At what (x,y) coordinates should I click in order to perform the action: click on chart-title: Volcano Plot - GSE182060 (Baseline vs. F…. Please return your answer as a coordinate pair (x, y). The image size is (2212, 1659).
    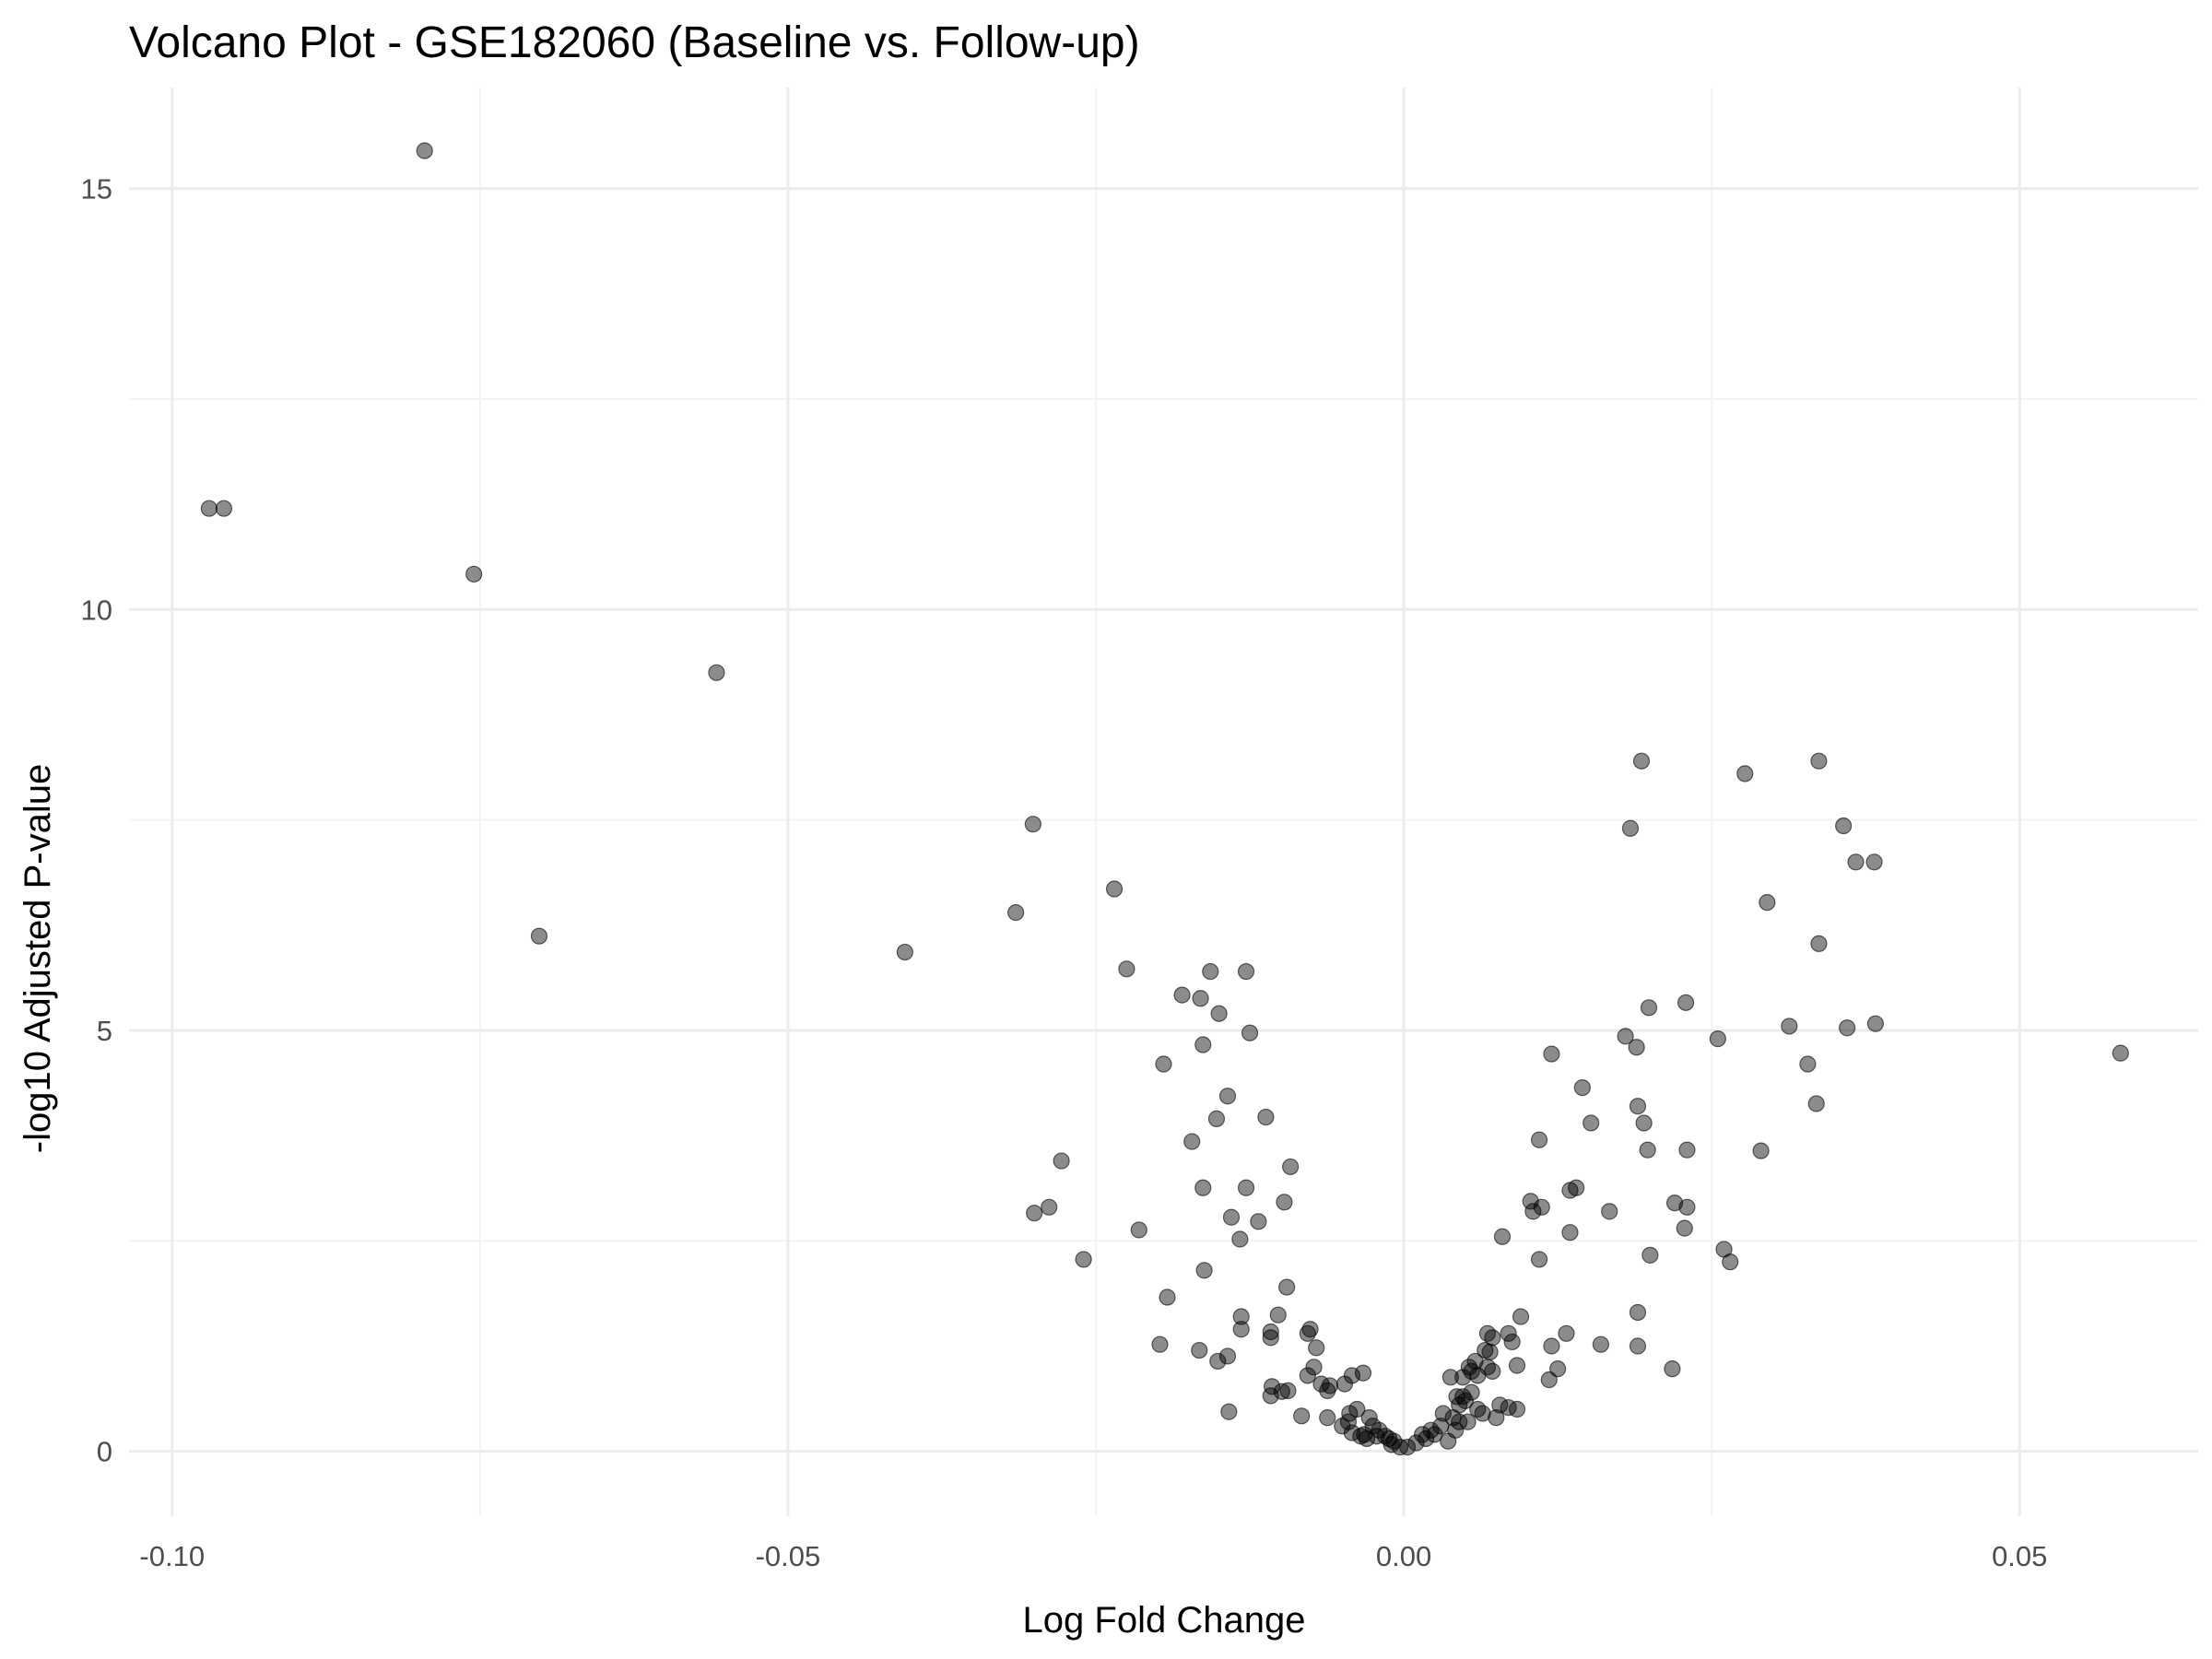
    Looking at the image, I should click on (634, 42).